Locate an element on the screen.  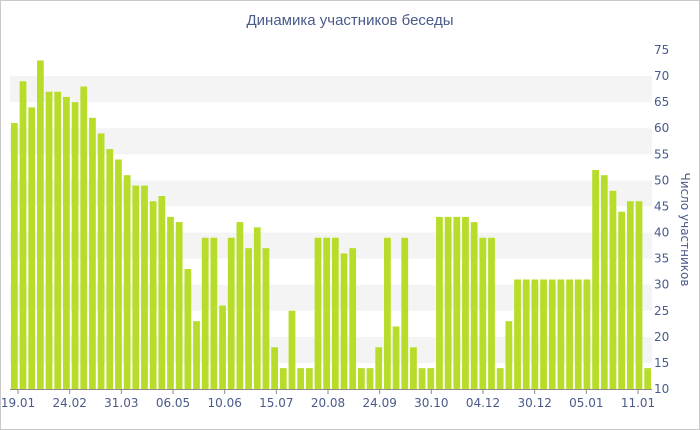
y-tick-label: 35 is located at coordinates (661, 259).